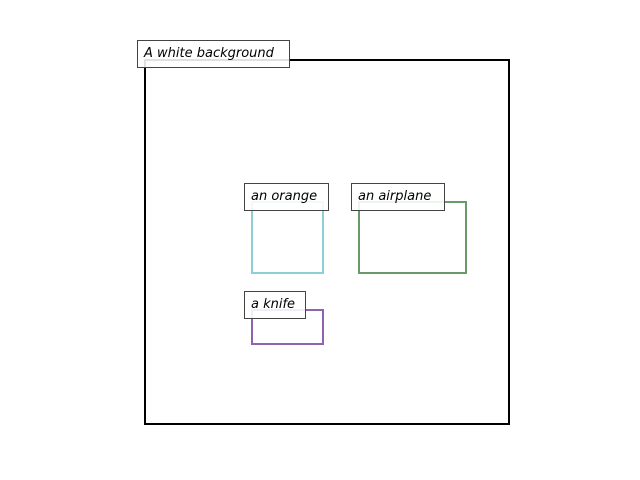 This screenshot has width=640, height=480. I want to click on airplane-label: an airplane, so click(398, 197).